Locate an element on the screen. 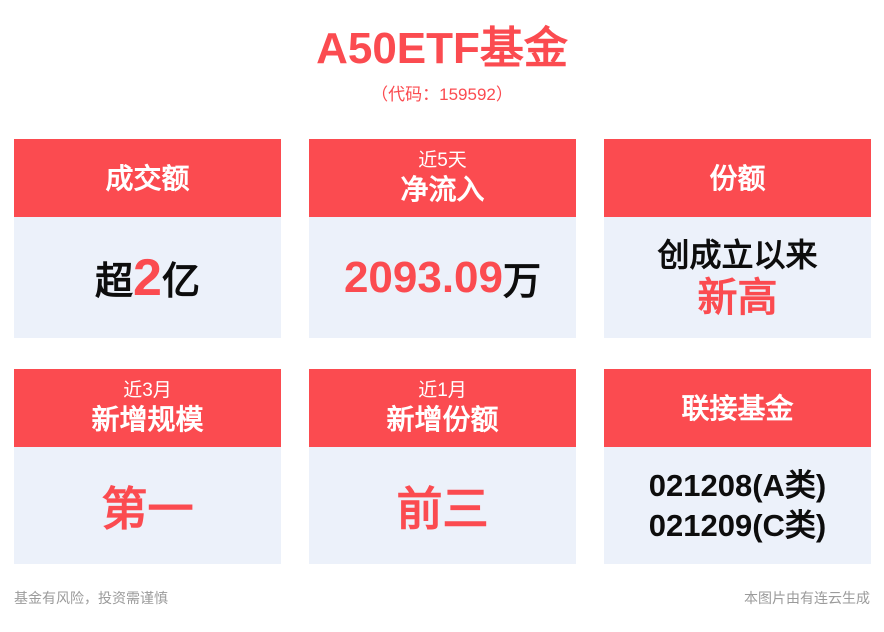 The height and width of the screenshot is (632, 884). value-line-red: 新高 is located at coordinates (737, 297).